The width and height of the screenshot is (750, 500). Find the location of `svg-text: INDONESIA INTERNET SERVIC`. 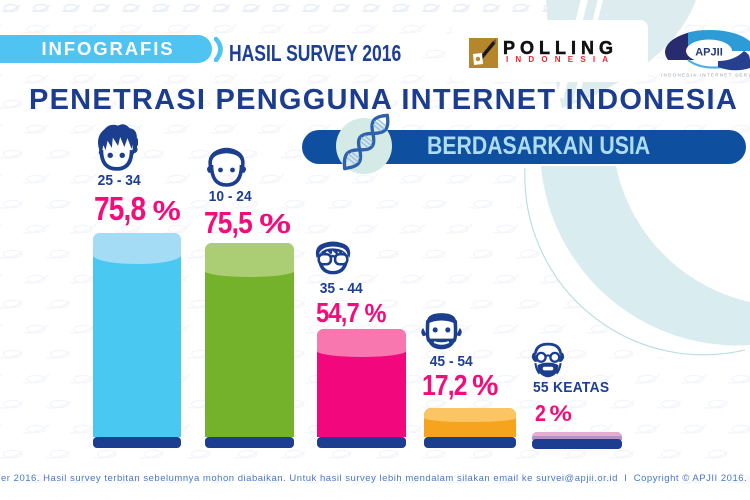

svg-text: INDONESIA INTERNET SERVIC is located at coordinates (705, 75).